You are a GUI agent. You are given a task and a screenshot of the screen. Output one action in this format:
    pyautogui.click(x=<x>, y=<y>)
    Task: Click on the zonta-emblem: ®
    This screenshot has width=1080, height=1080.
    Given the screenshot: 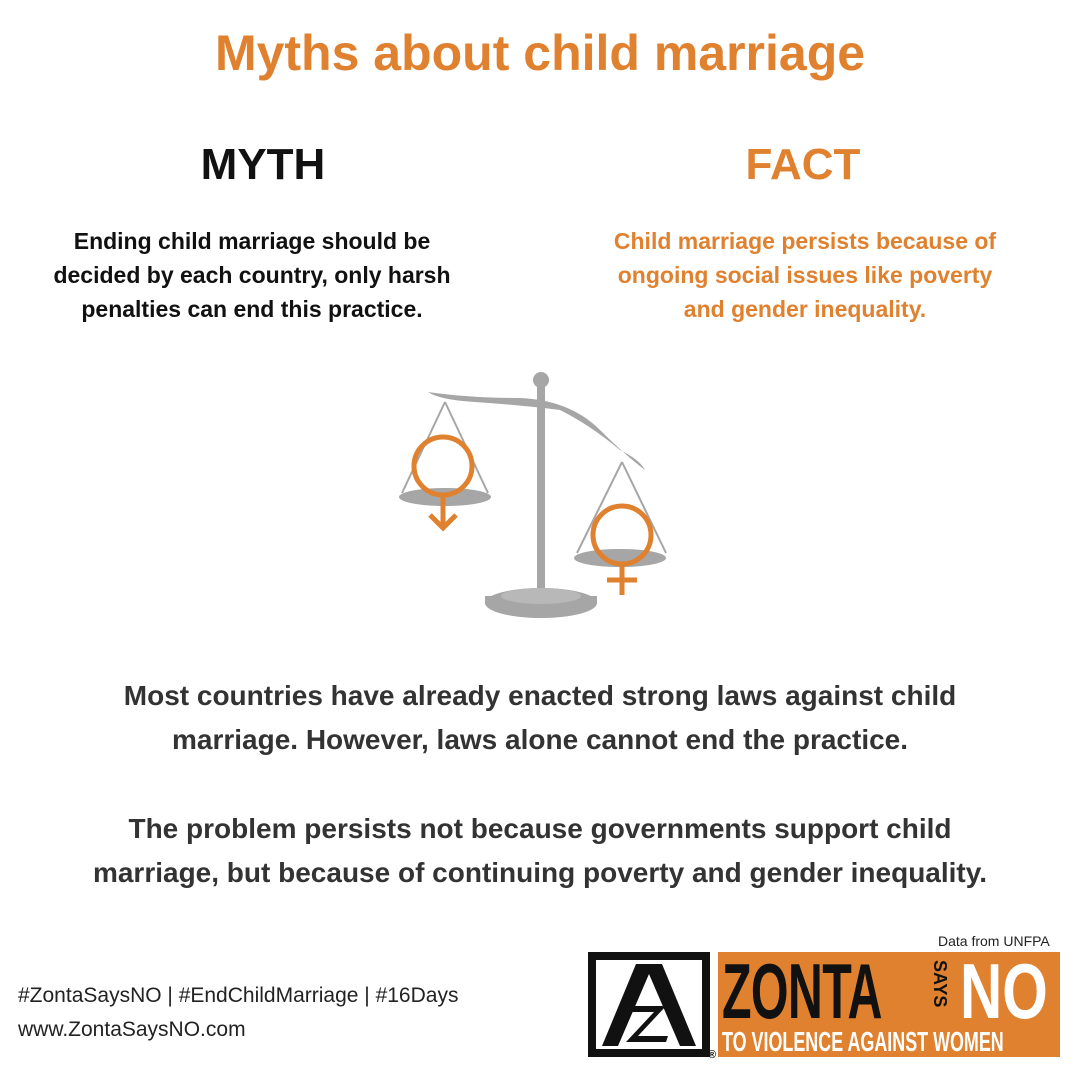 What is the action you would take?
    pyautogui.click(x=652, y=1006)
    